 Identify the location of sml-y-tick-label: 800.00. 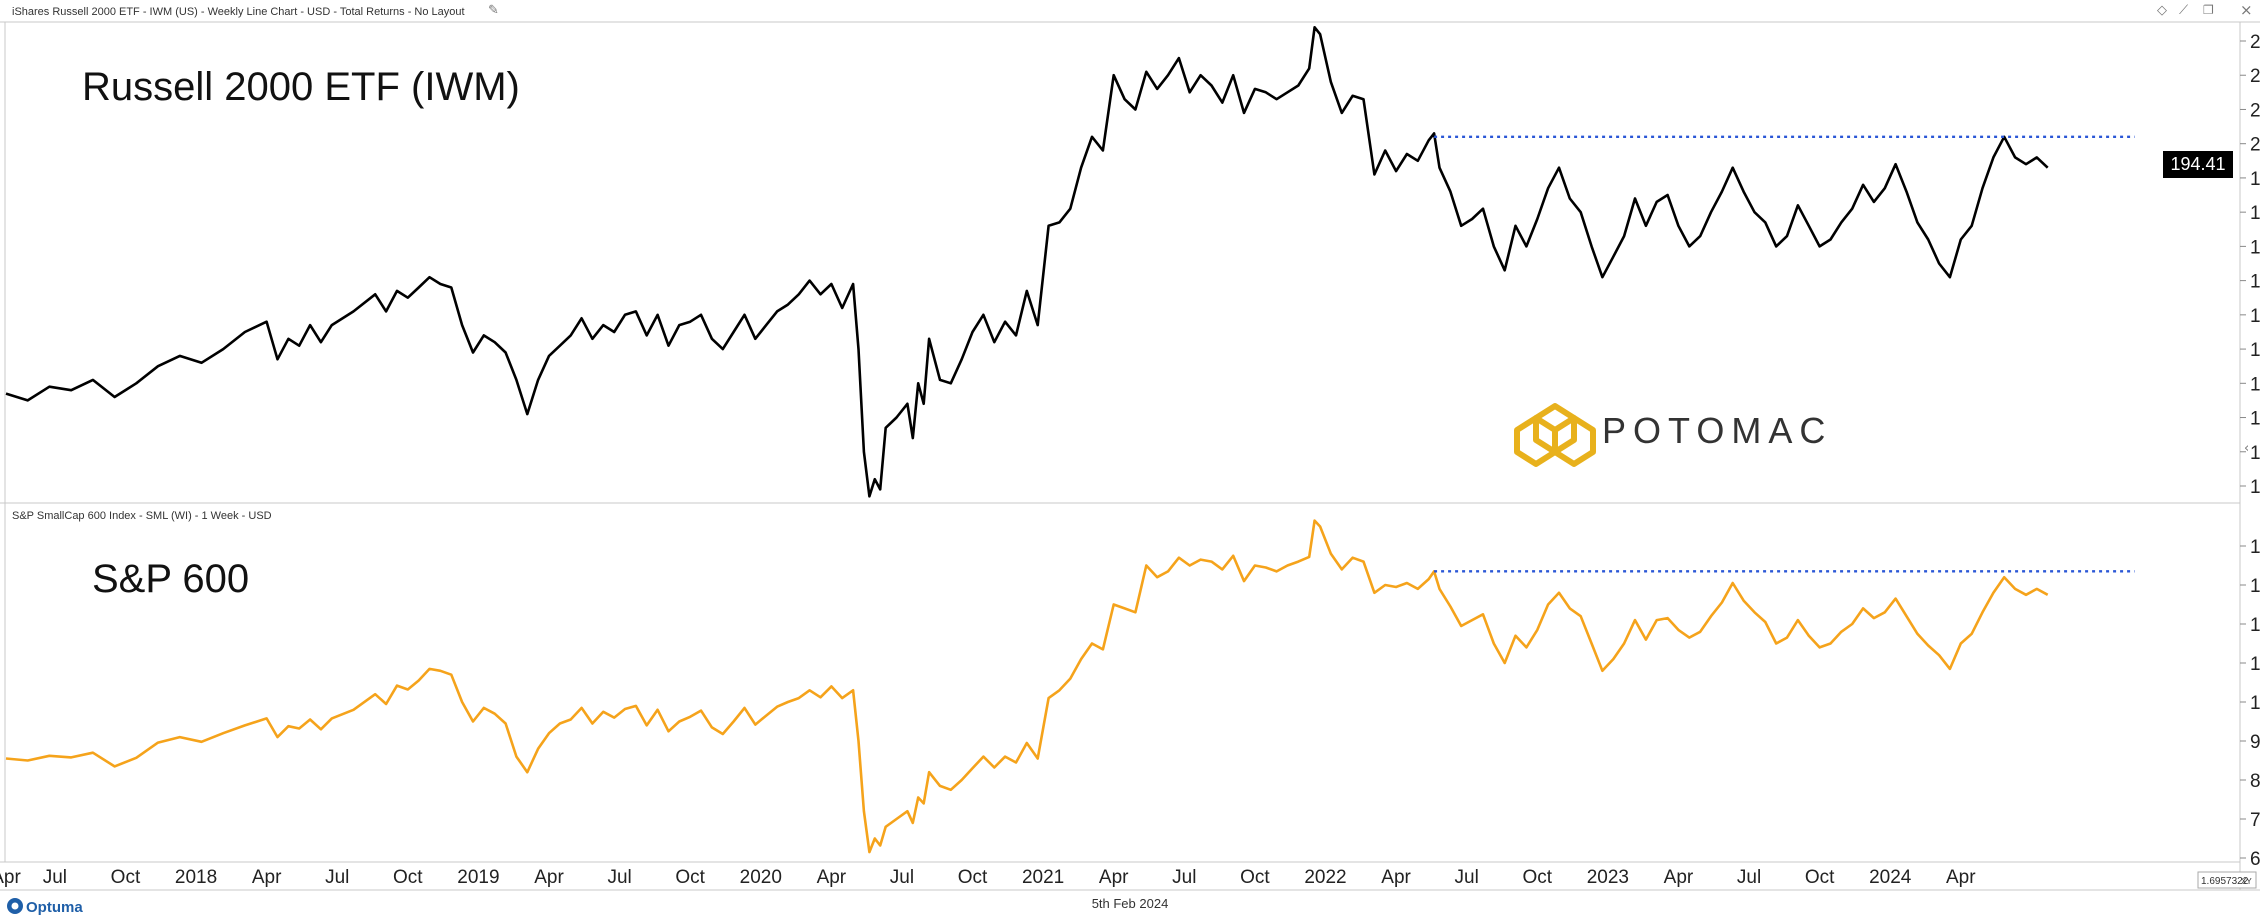
(2255, 781).